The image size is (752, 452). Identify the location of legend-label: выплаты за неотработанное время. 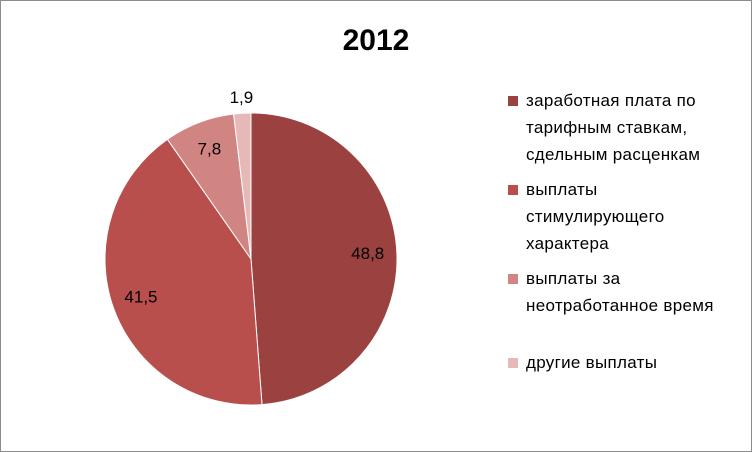
(620, 292).